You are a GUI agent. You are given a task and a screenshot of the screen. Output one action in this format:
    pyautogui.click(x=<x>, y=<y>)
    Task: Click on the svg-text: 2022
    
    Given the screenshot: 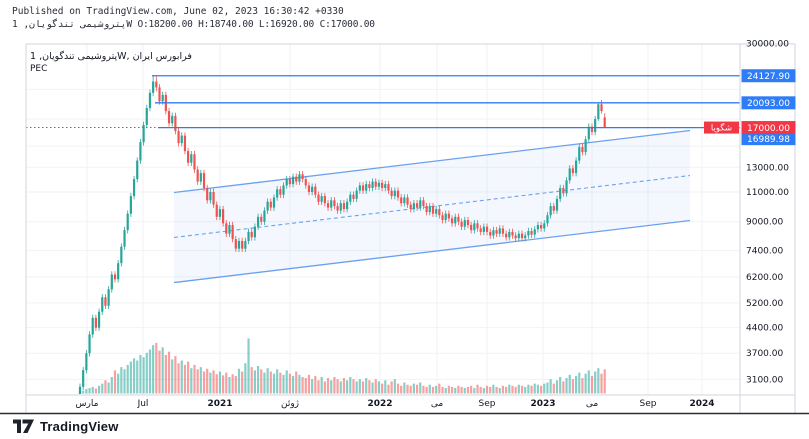 What is the action you would take?
    pyautogui.click(x=379, y=404)
    